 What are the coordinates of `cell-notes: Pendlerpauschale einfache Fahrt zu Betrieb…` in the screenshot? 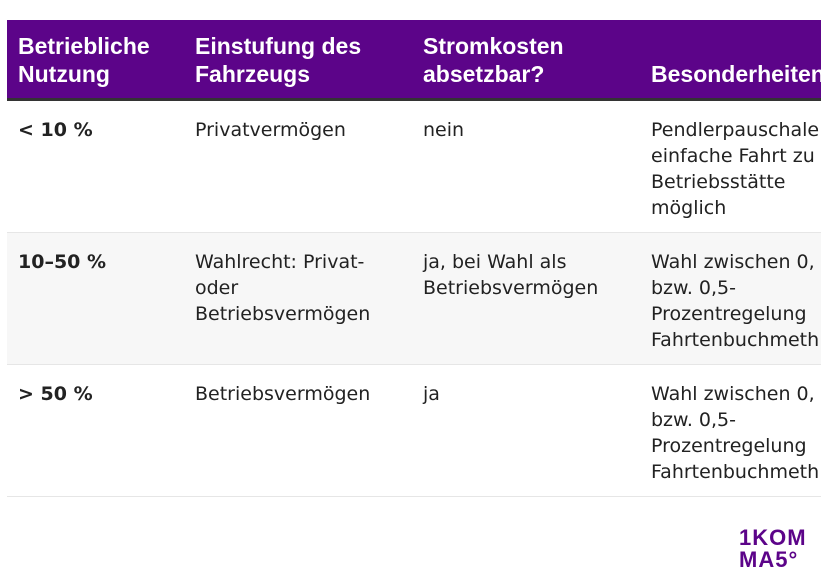 It's located at (735, 169).